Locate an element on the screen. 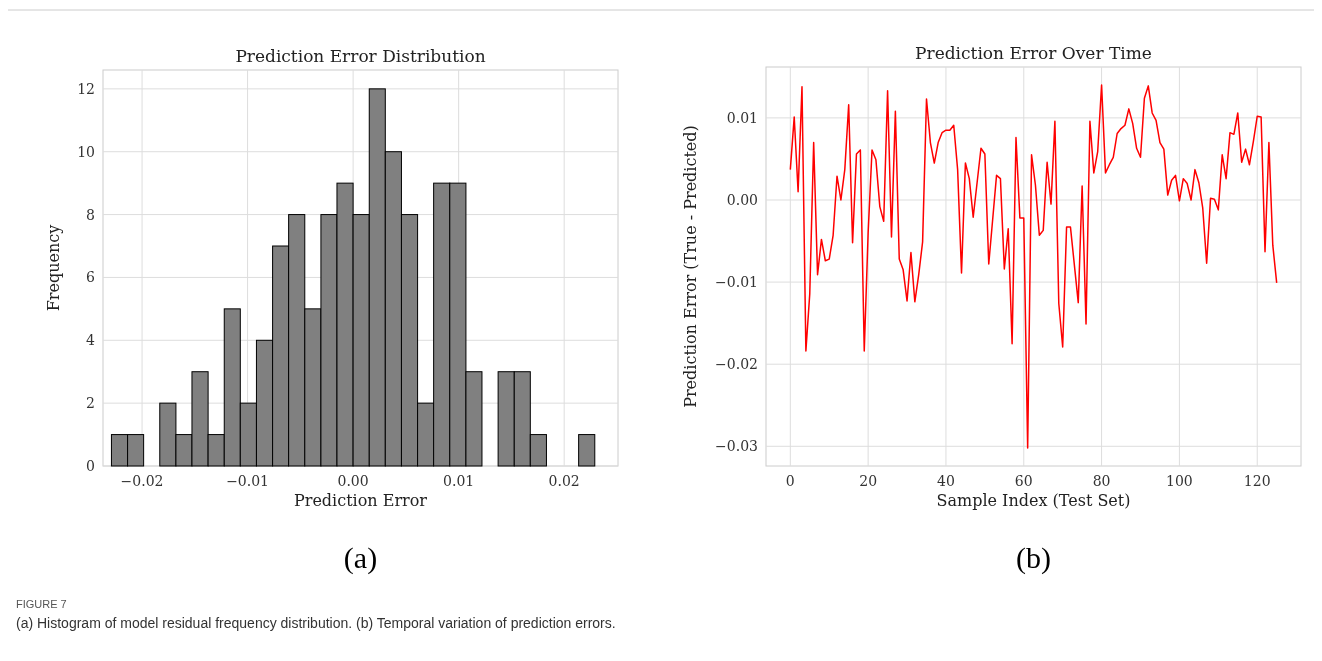 The image size is (1322, 661). caption: FIGURE 7 is located at coordinates (41, 604).